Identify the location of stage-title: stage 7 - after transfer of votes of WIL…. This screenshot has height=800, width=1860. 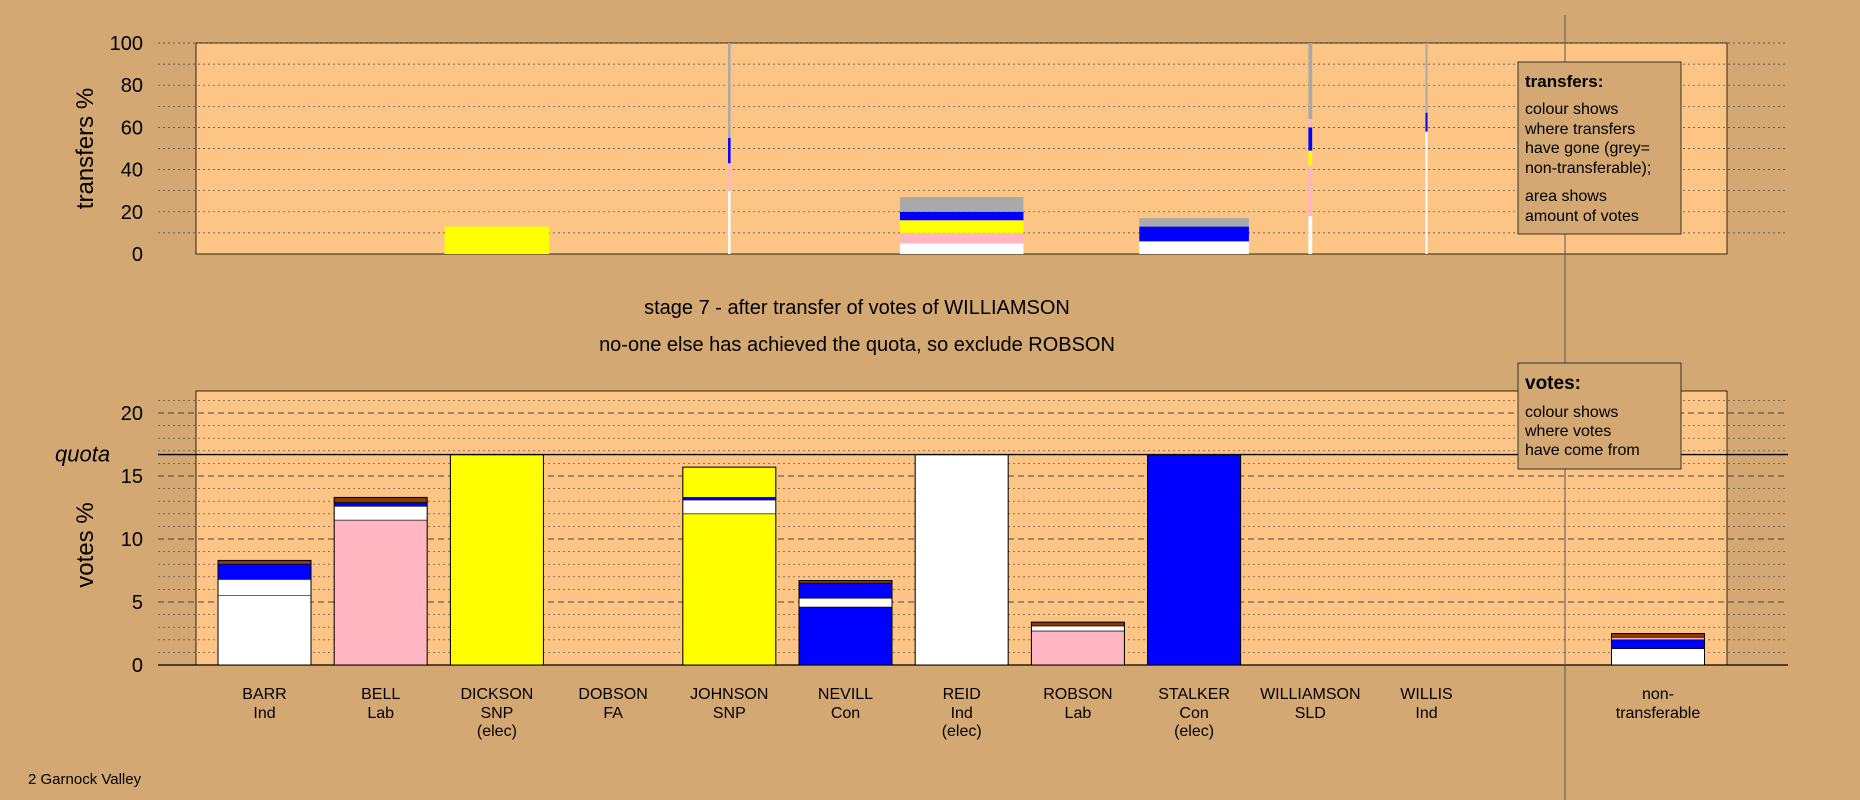
(857, 308).